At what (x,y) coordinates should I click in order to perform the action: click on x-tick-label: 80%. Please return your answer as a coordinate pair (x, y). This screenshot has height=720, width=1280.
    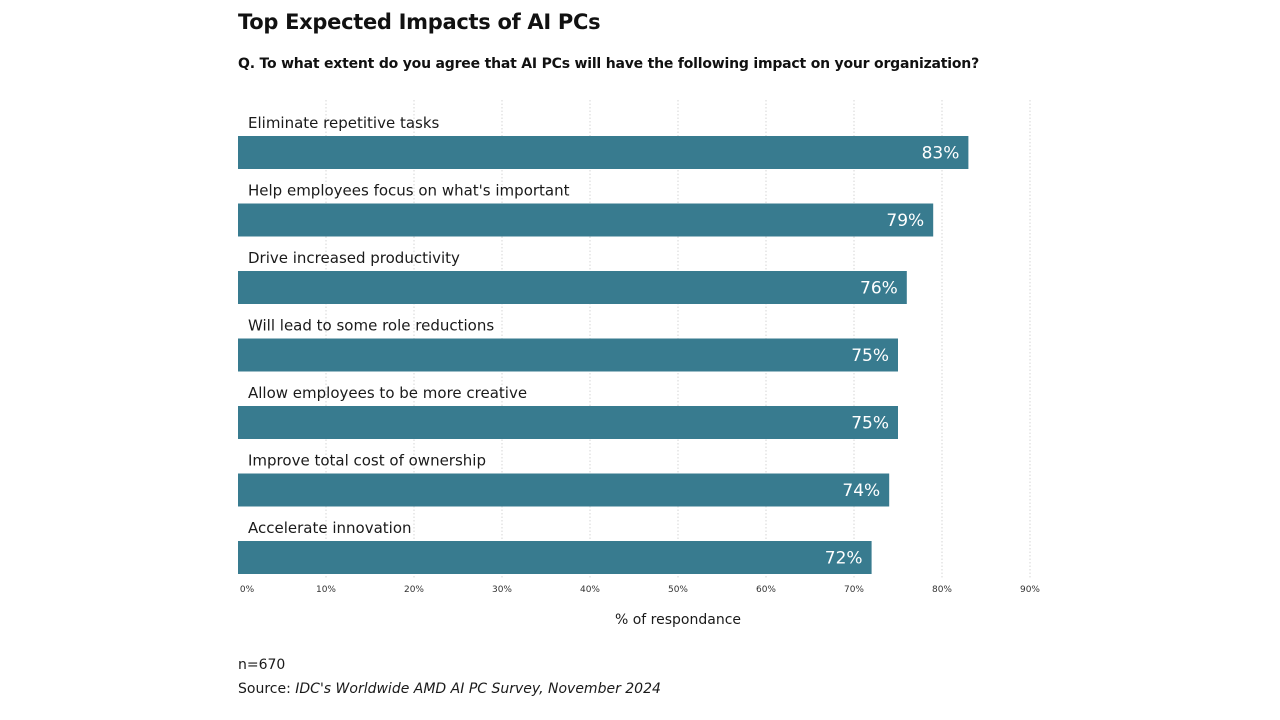
    Looking at the image, I should click on (942, 590).